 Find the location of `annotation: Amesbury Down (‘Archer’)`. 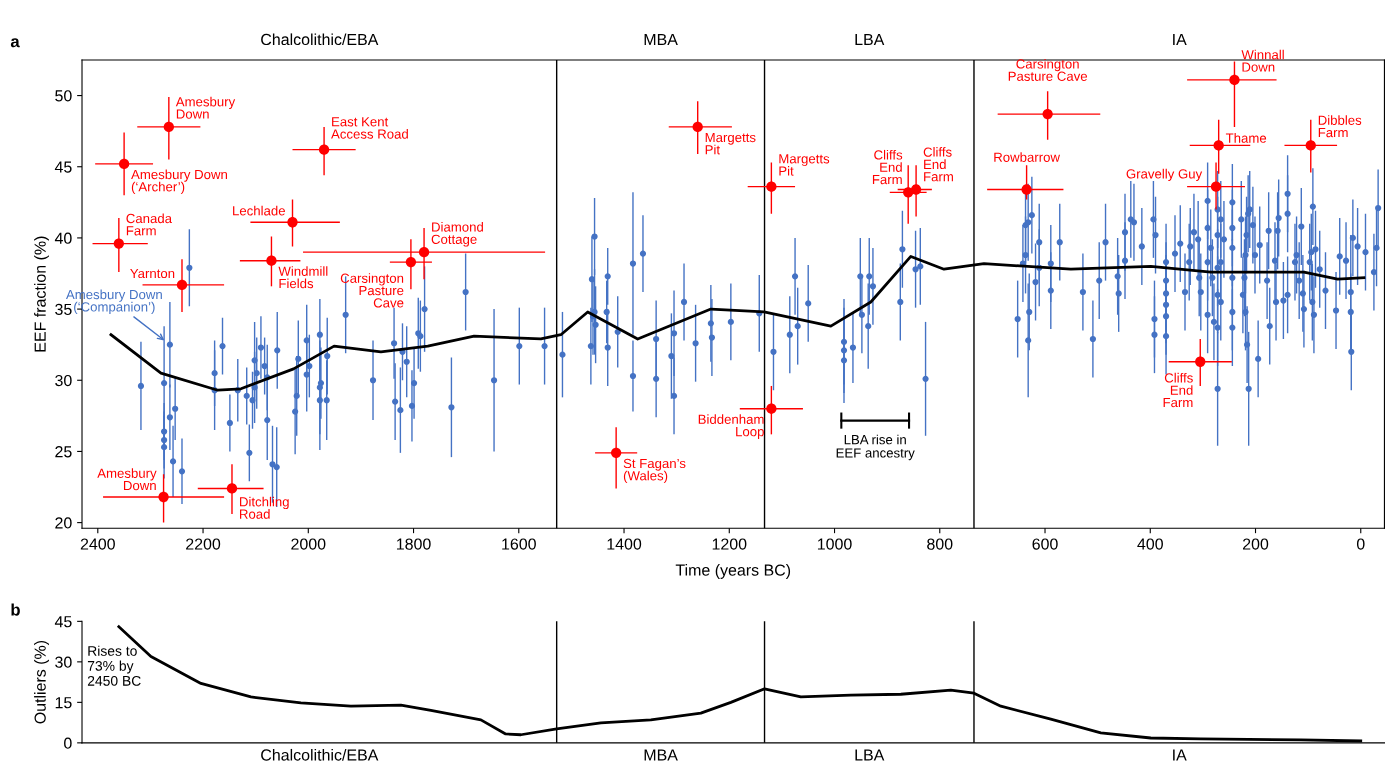

annotation: Amesbury Down (‘Archer’) is located at coordinates (179, 182).